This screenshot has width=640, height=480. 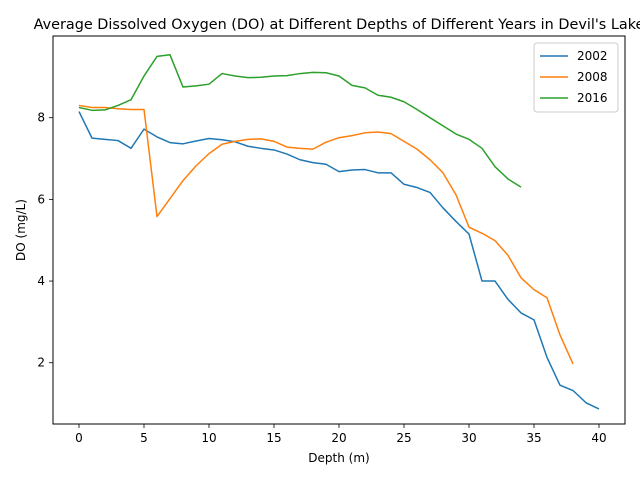 What do you see at coordinates (41, 118) in the screenshot?
I see `y-tick-label: 8` at bounding box center [41, 118].